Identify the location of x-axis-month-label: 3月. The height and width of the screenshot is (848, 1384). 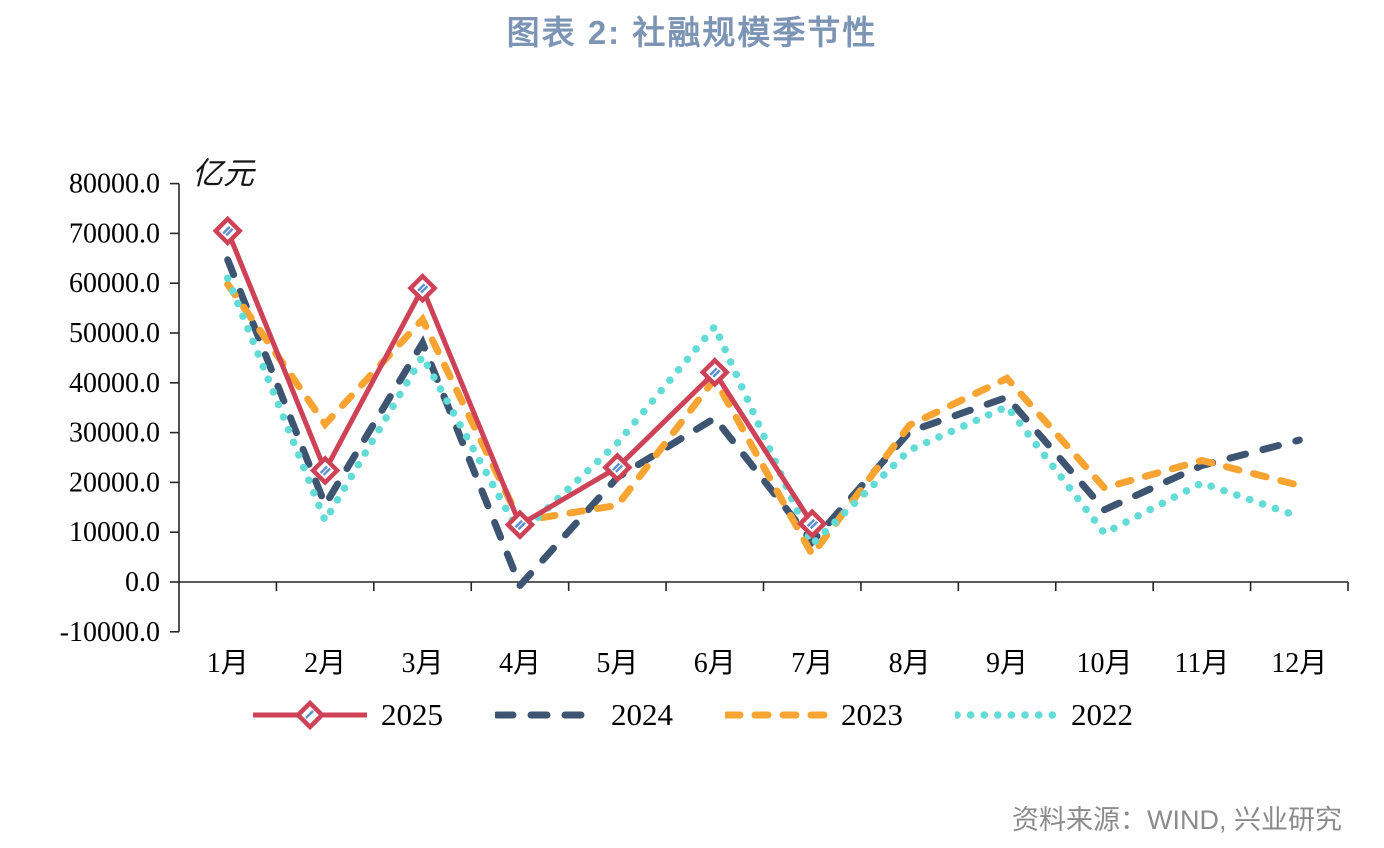
(423, 663).